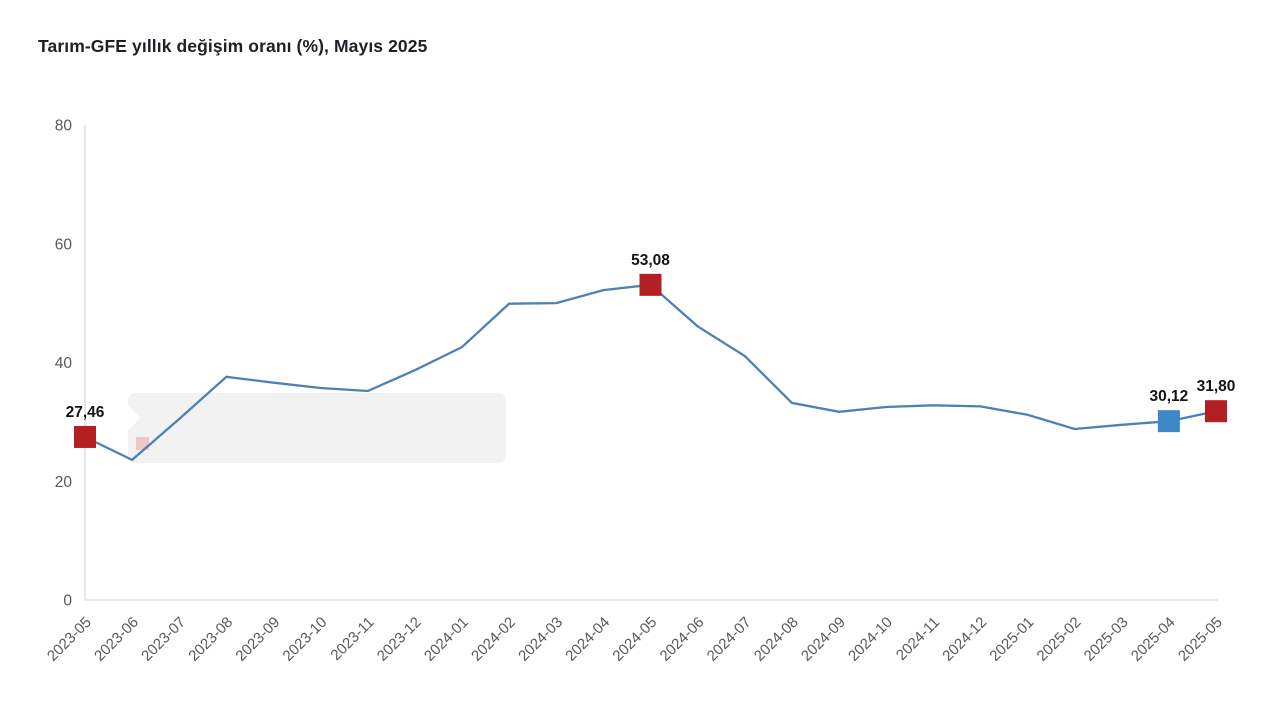 This screenshot has height=725, width=1280. Describe the element at coordinates (634, 639) in the screenshot. I see `x-axis-label: 2024-05` at that location.